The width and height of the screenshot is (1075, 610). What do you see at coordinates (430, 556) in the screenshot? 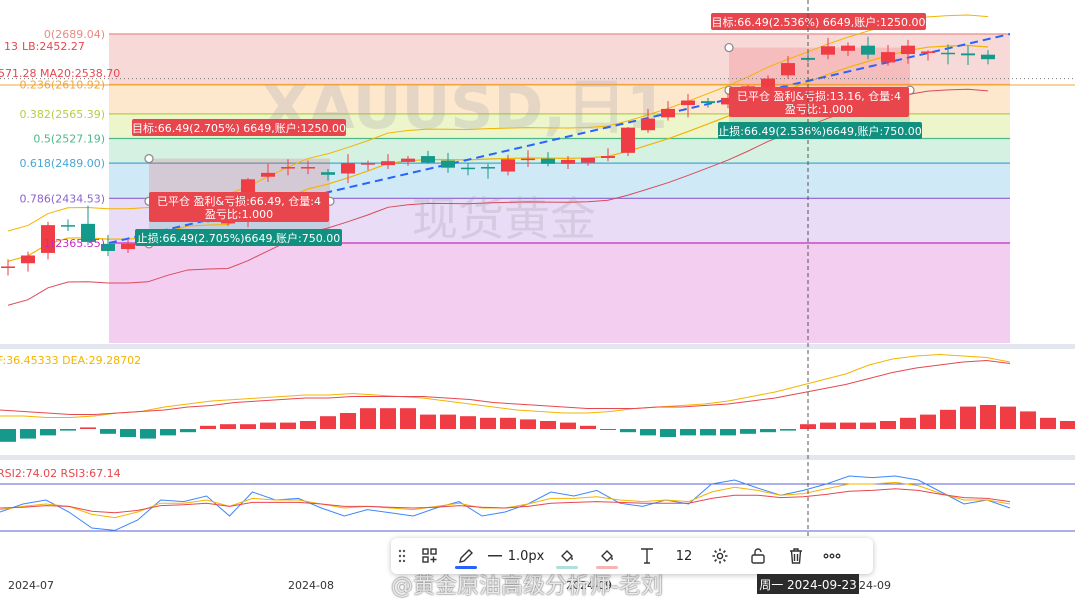
I see `template-icon` at bounding box center [430, 556].